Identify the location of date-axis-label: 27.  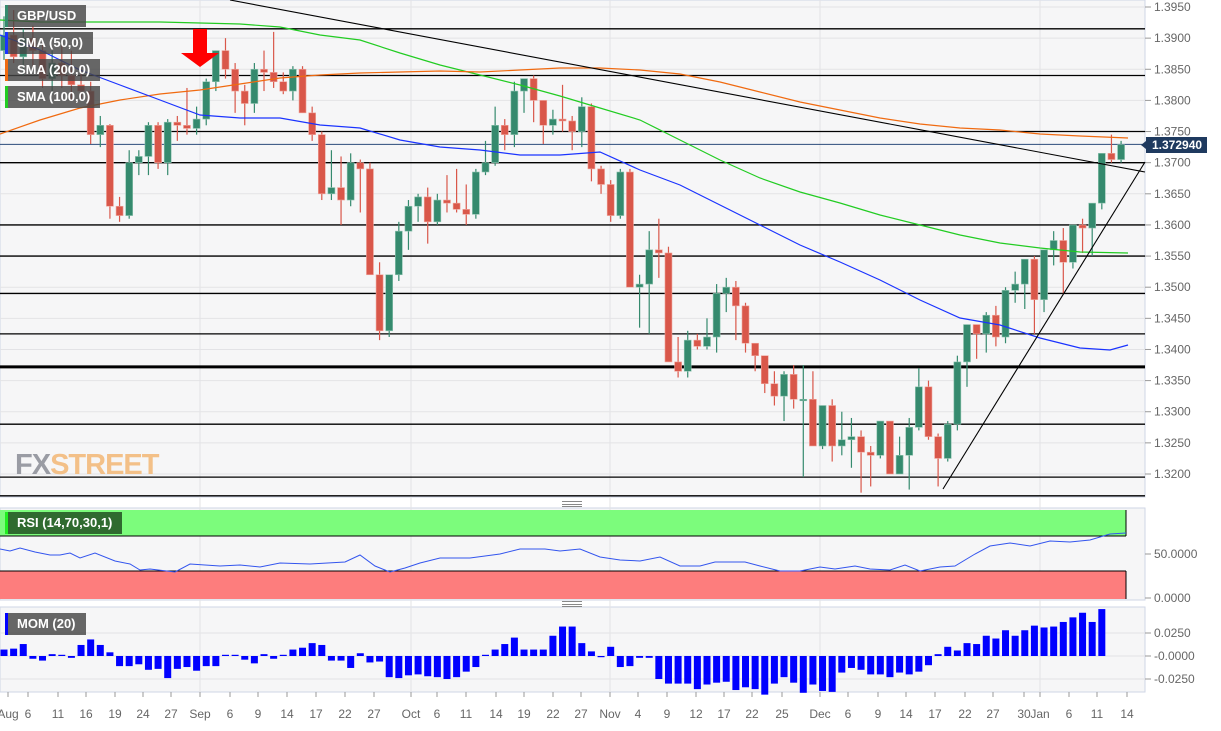
(374, 714).